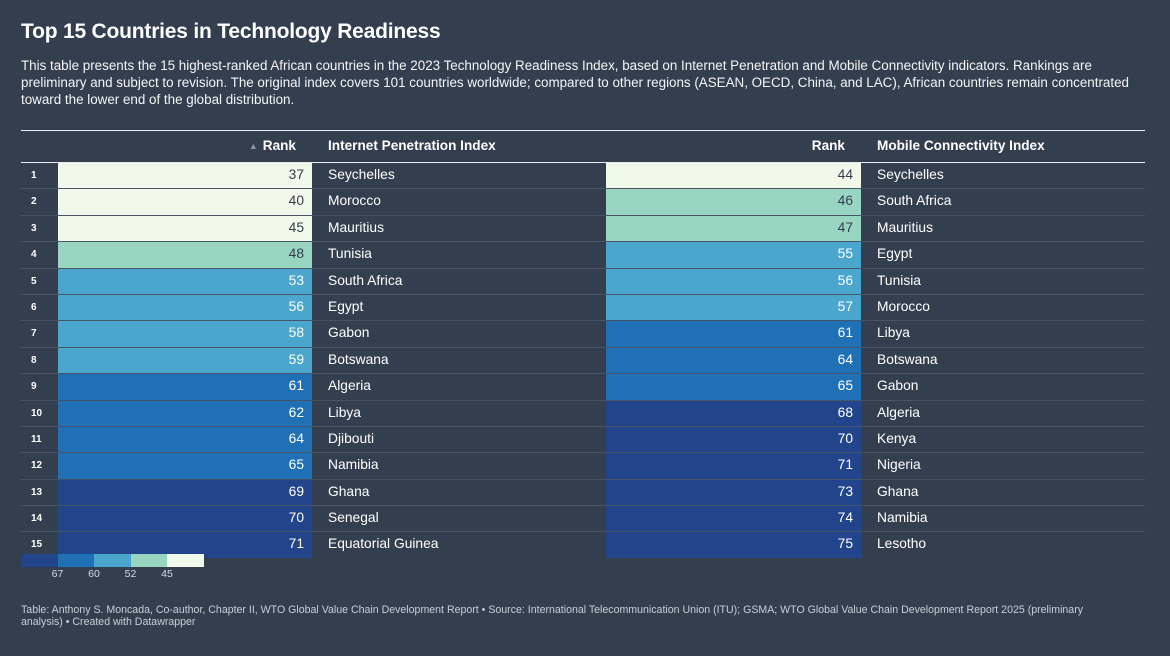 This screenshot has height=656, width=1170. I want to click on internet-rank-cell: 61, so click(185, 387).